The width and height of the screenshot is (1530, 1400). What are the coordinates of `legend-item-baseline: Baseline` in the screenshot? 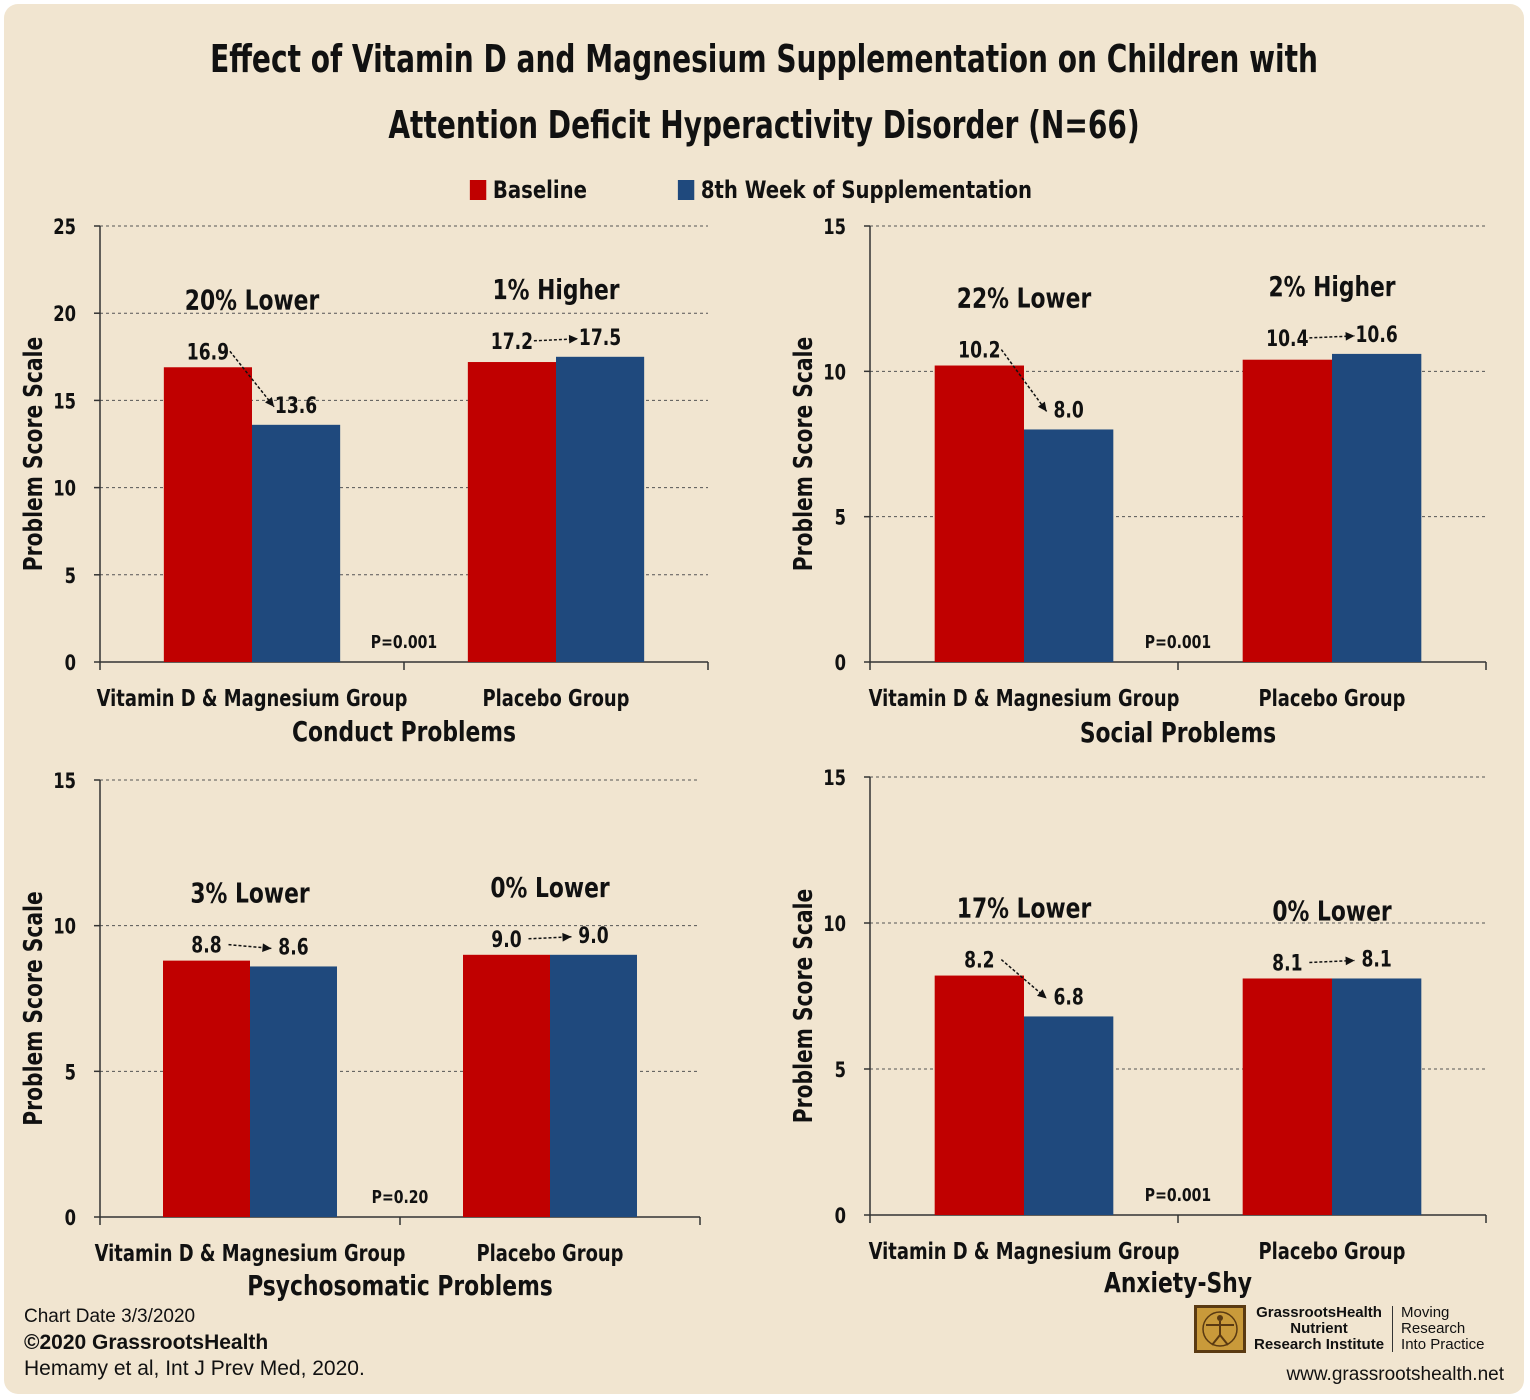 It's located at (528, 190).